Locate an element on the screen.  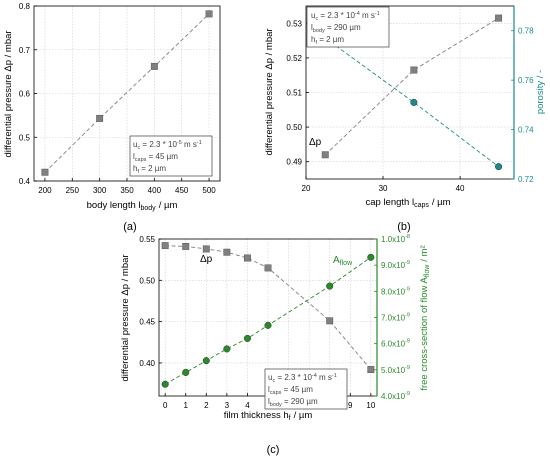
x-axis-label: cap length lcaps / µm is located at coordinates (407, 203).